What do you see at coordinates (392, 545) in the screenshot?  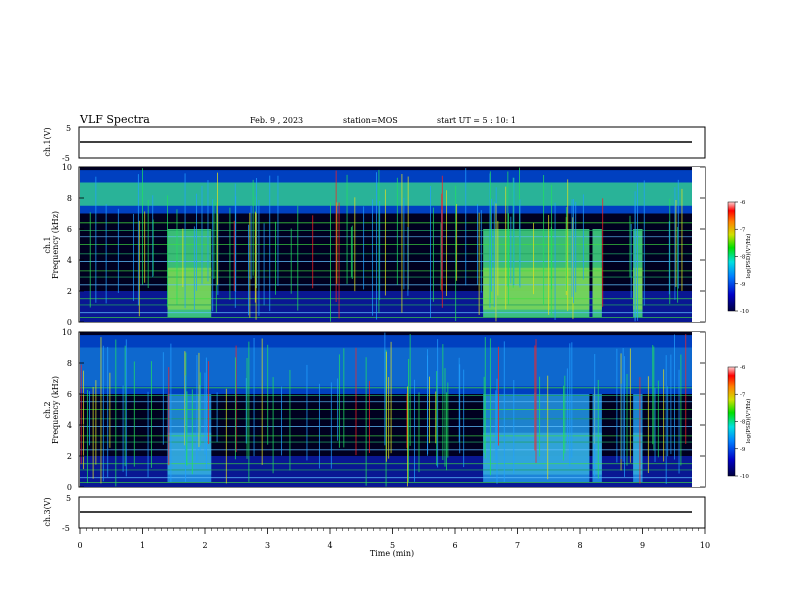 I see `xtick-label: 5` at bounding box center [392, 545].